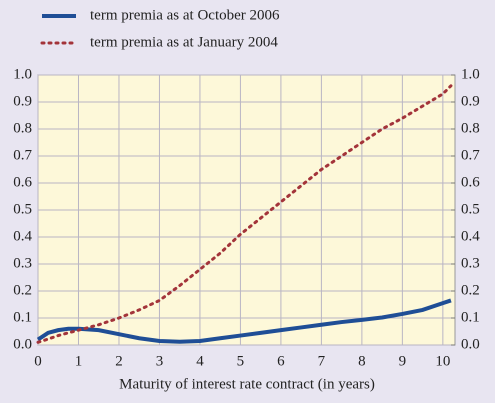  What do you see at coordinates (22, 155) in the screenshot?
I see `y-tick-label: 0.7` at bounding box center [22, 155].